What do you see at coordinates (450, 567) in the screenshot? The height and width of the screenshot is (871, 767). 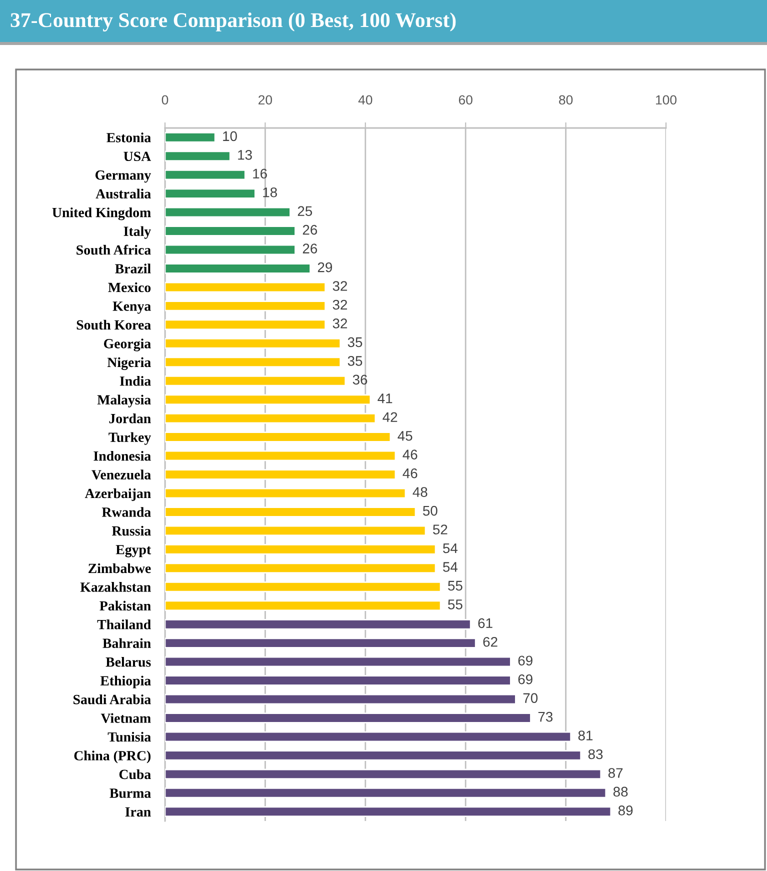 I see `data-label: 54` at bounding box center [450, 567].